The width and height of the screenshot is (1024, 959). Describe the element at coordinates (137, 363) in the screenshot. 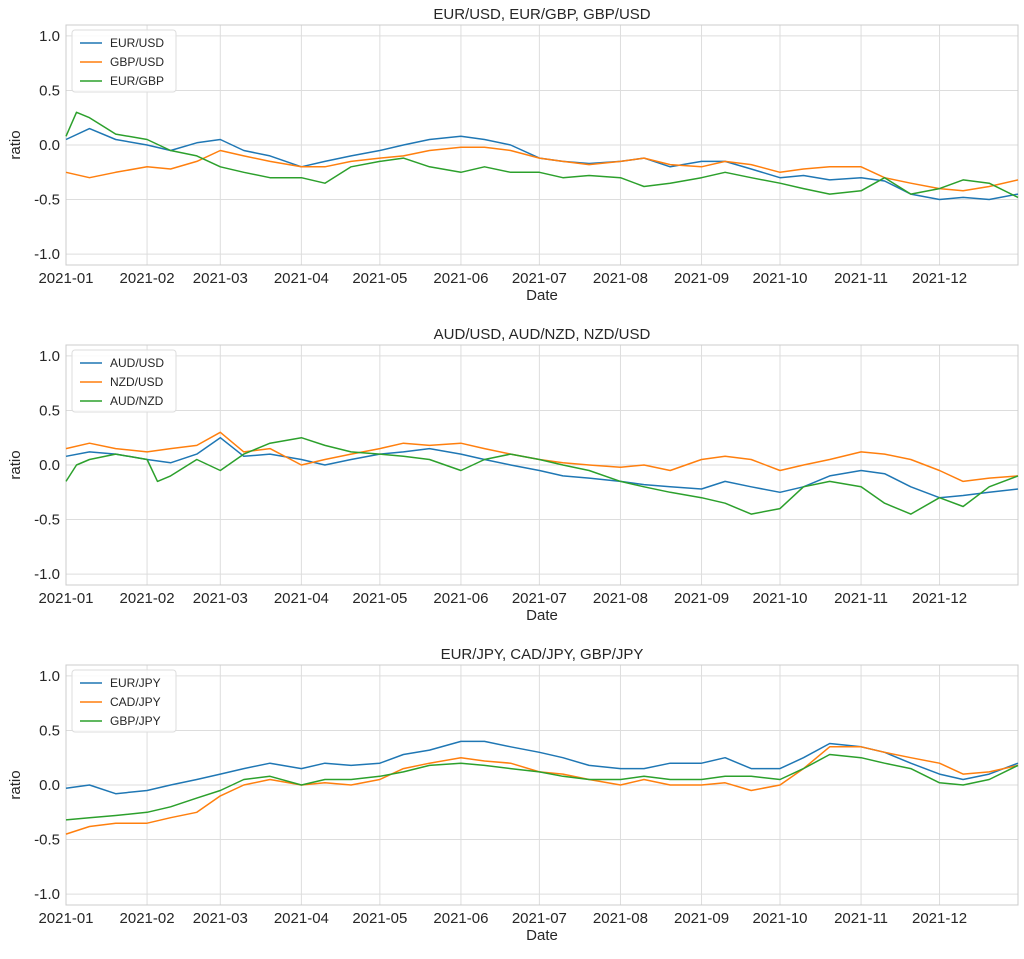

I see `legend-label: AUD/USD` at that location.